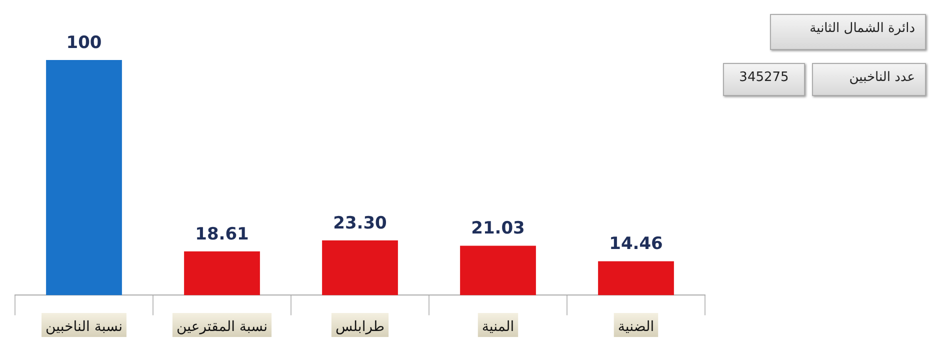 The height and width of the screenshot is (344, 951). Describe the element at coordinates (84, 327) in the screenshot. I see `x-tick-label: نسبة الناخبين` at that location.